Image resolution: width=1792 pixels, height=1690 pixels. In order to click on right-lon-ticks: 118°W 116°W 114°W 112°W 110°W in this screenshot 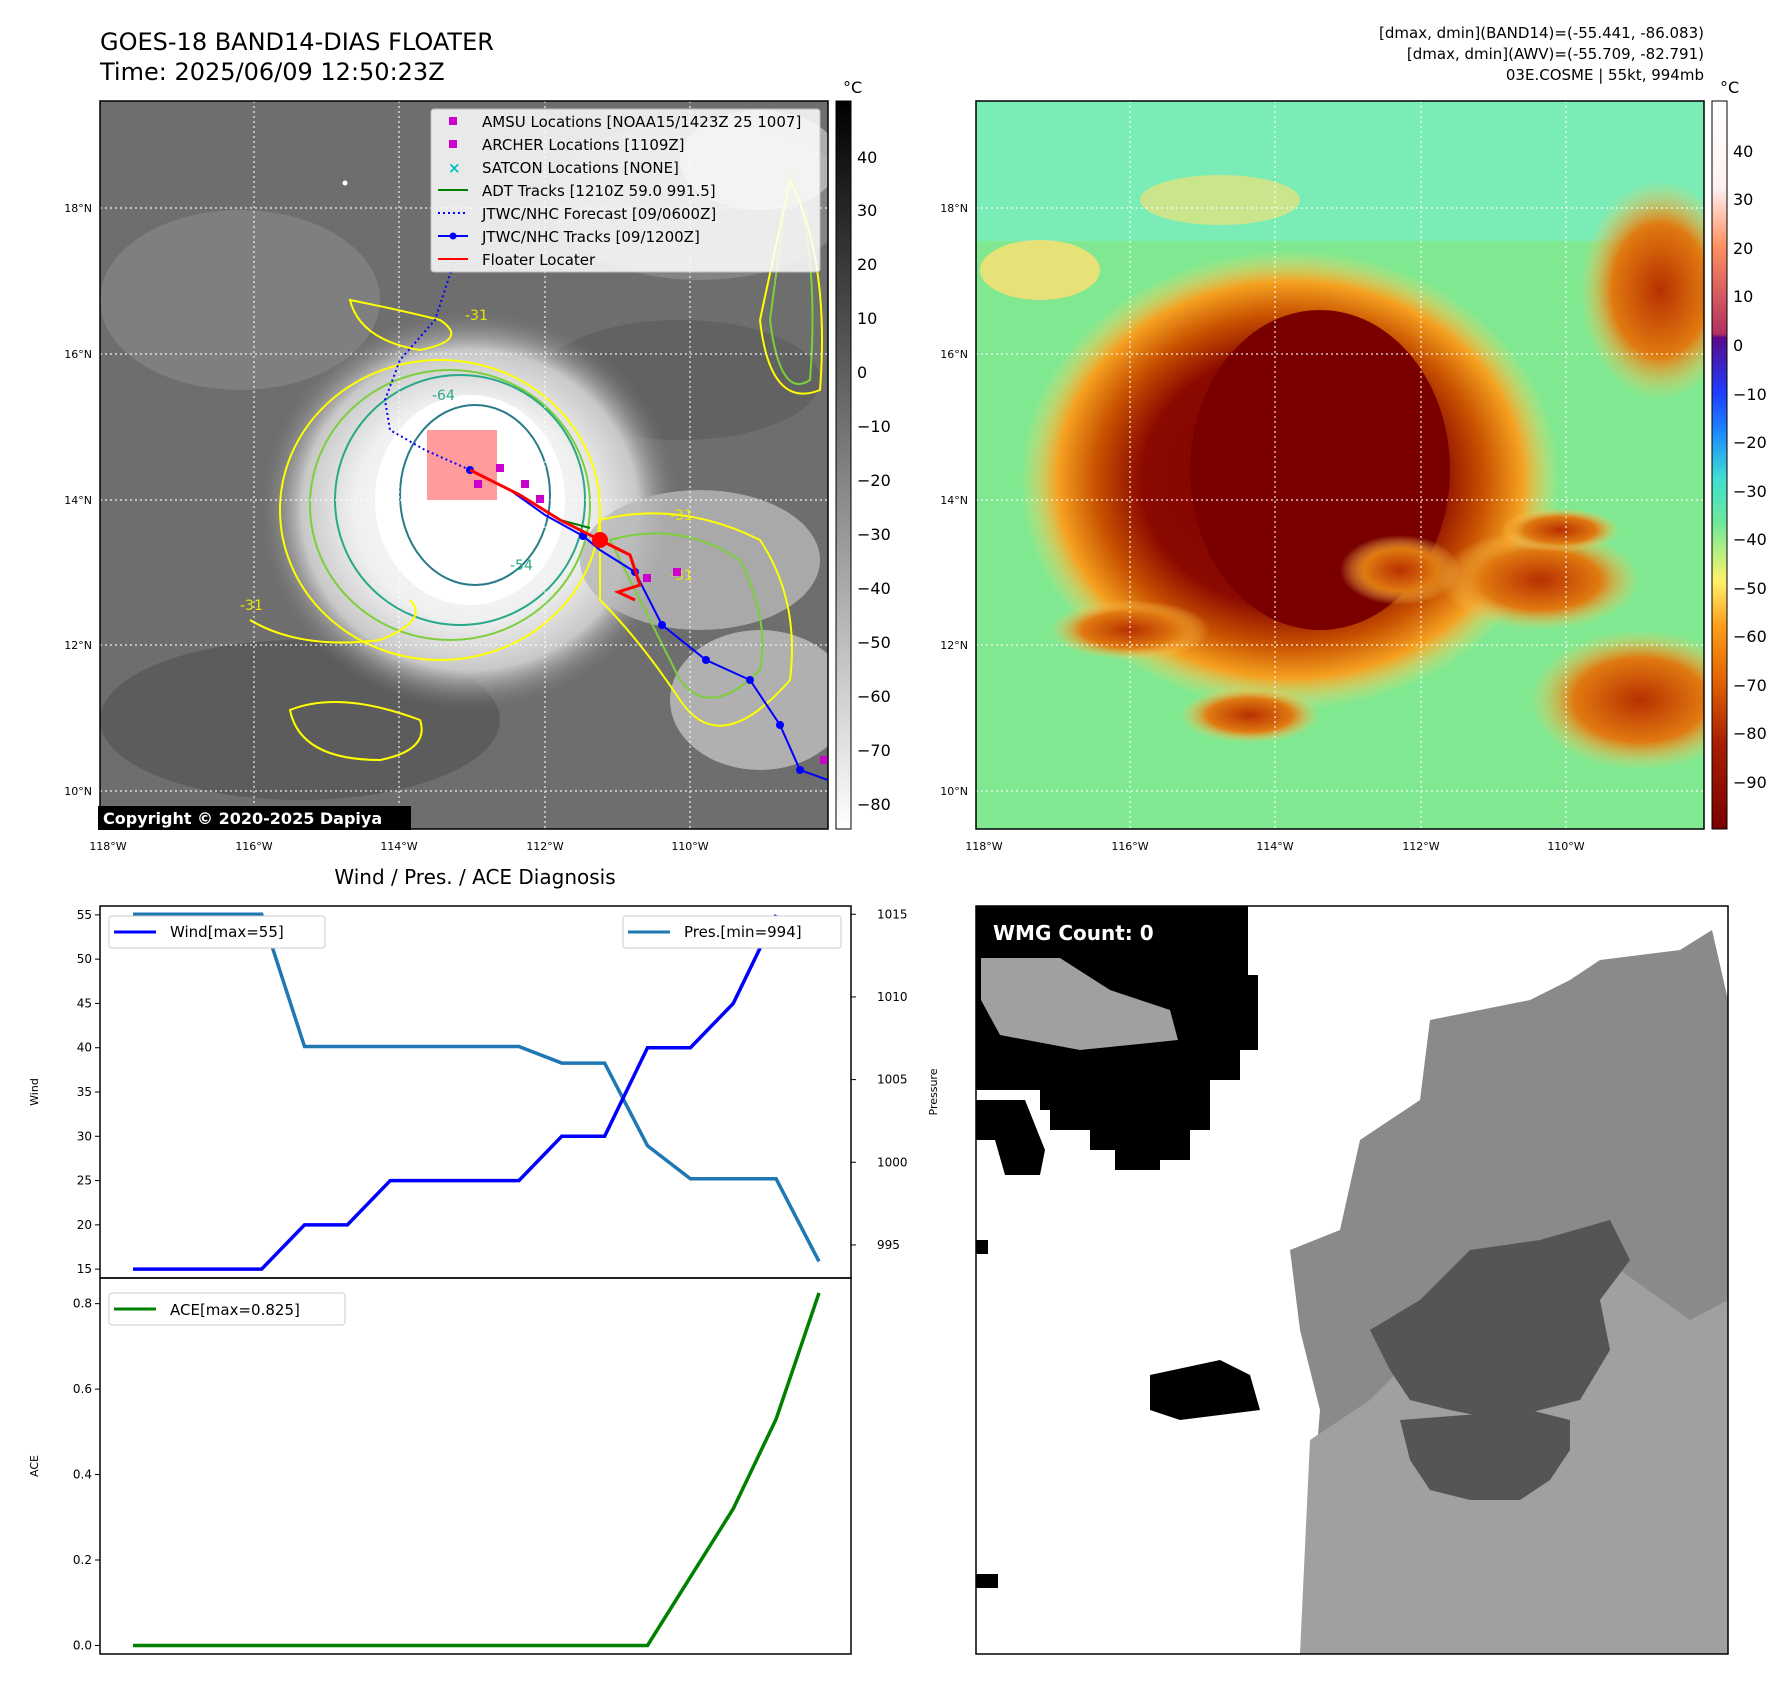, I will do `click(1274, 846)`.